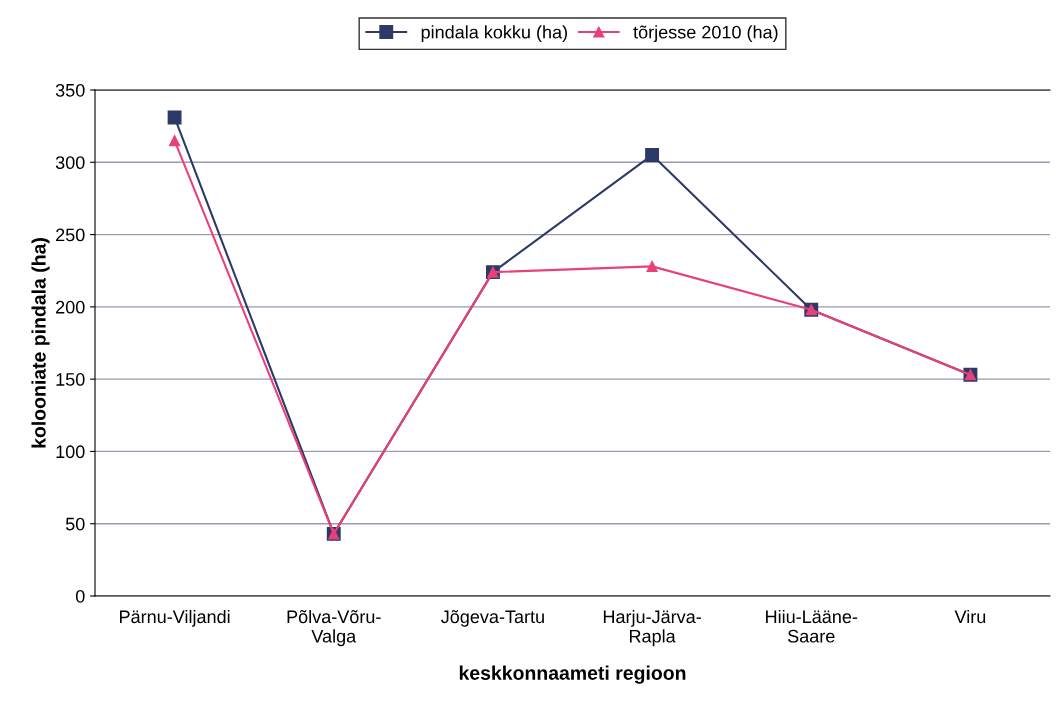  I want to click on y-tick-label: 150, so click(70, 379).